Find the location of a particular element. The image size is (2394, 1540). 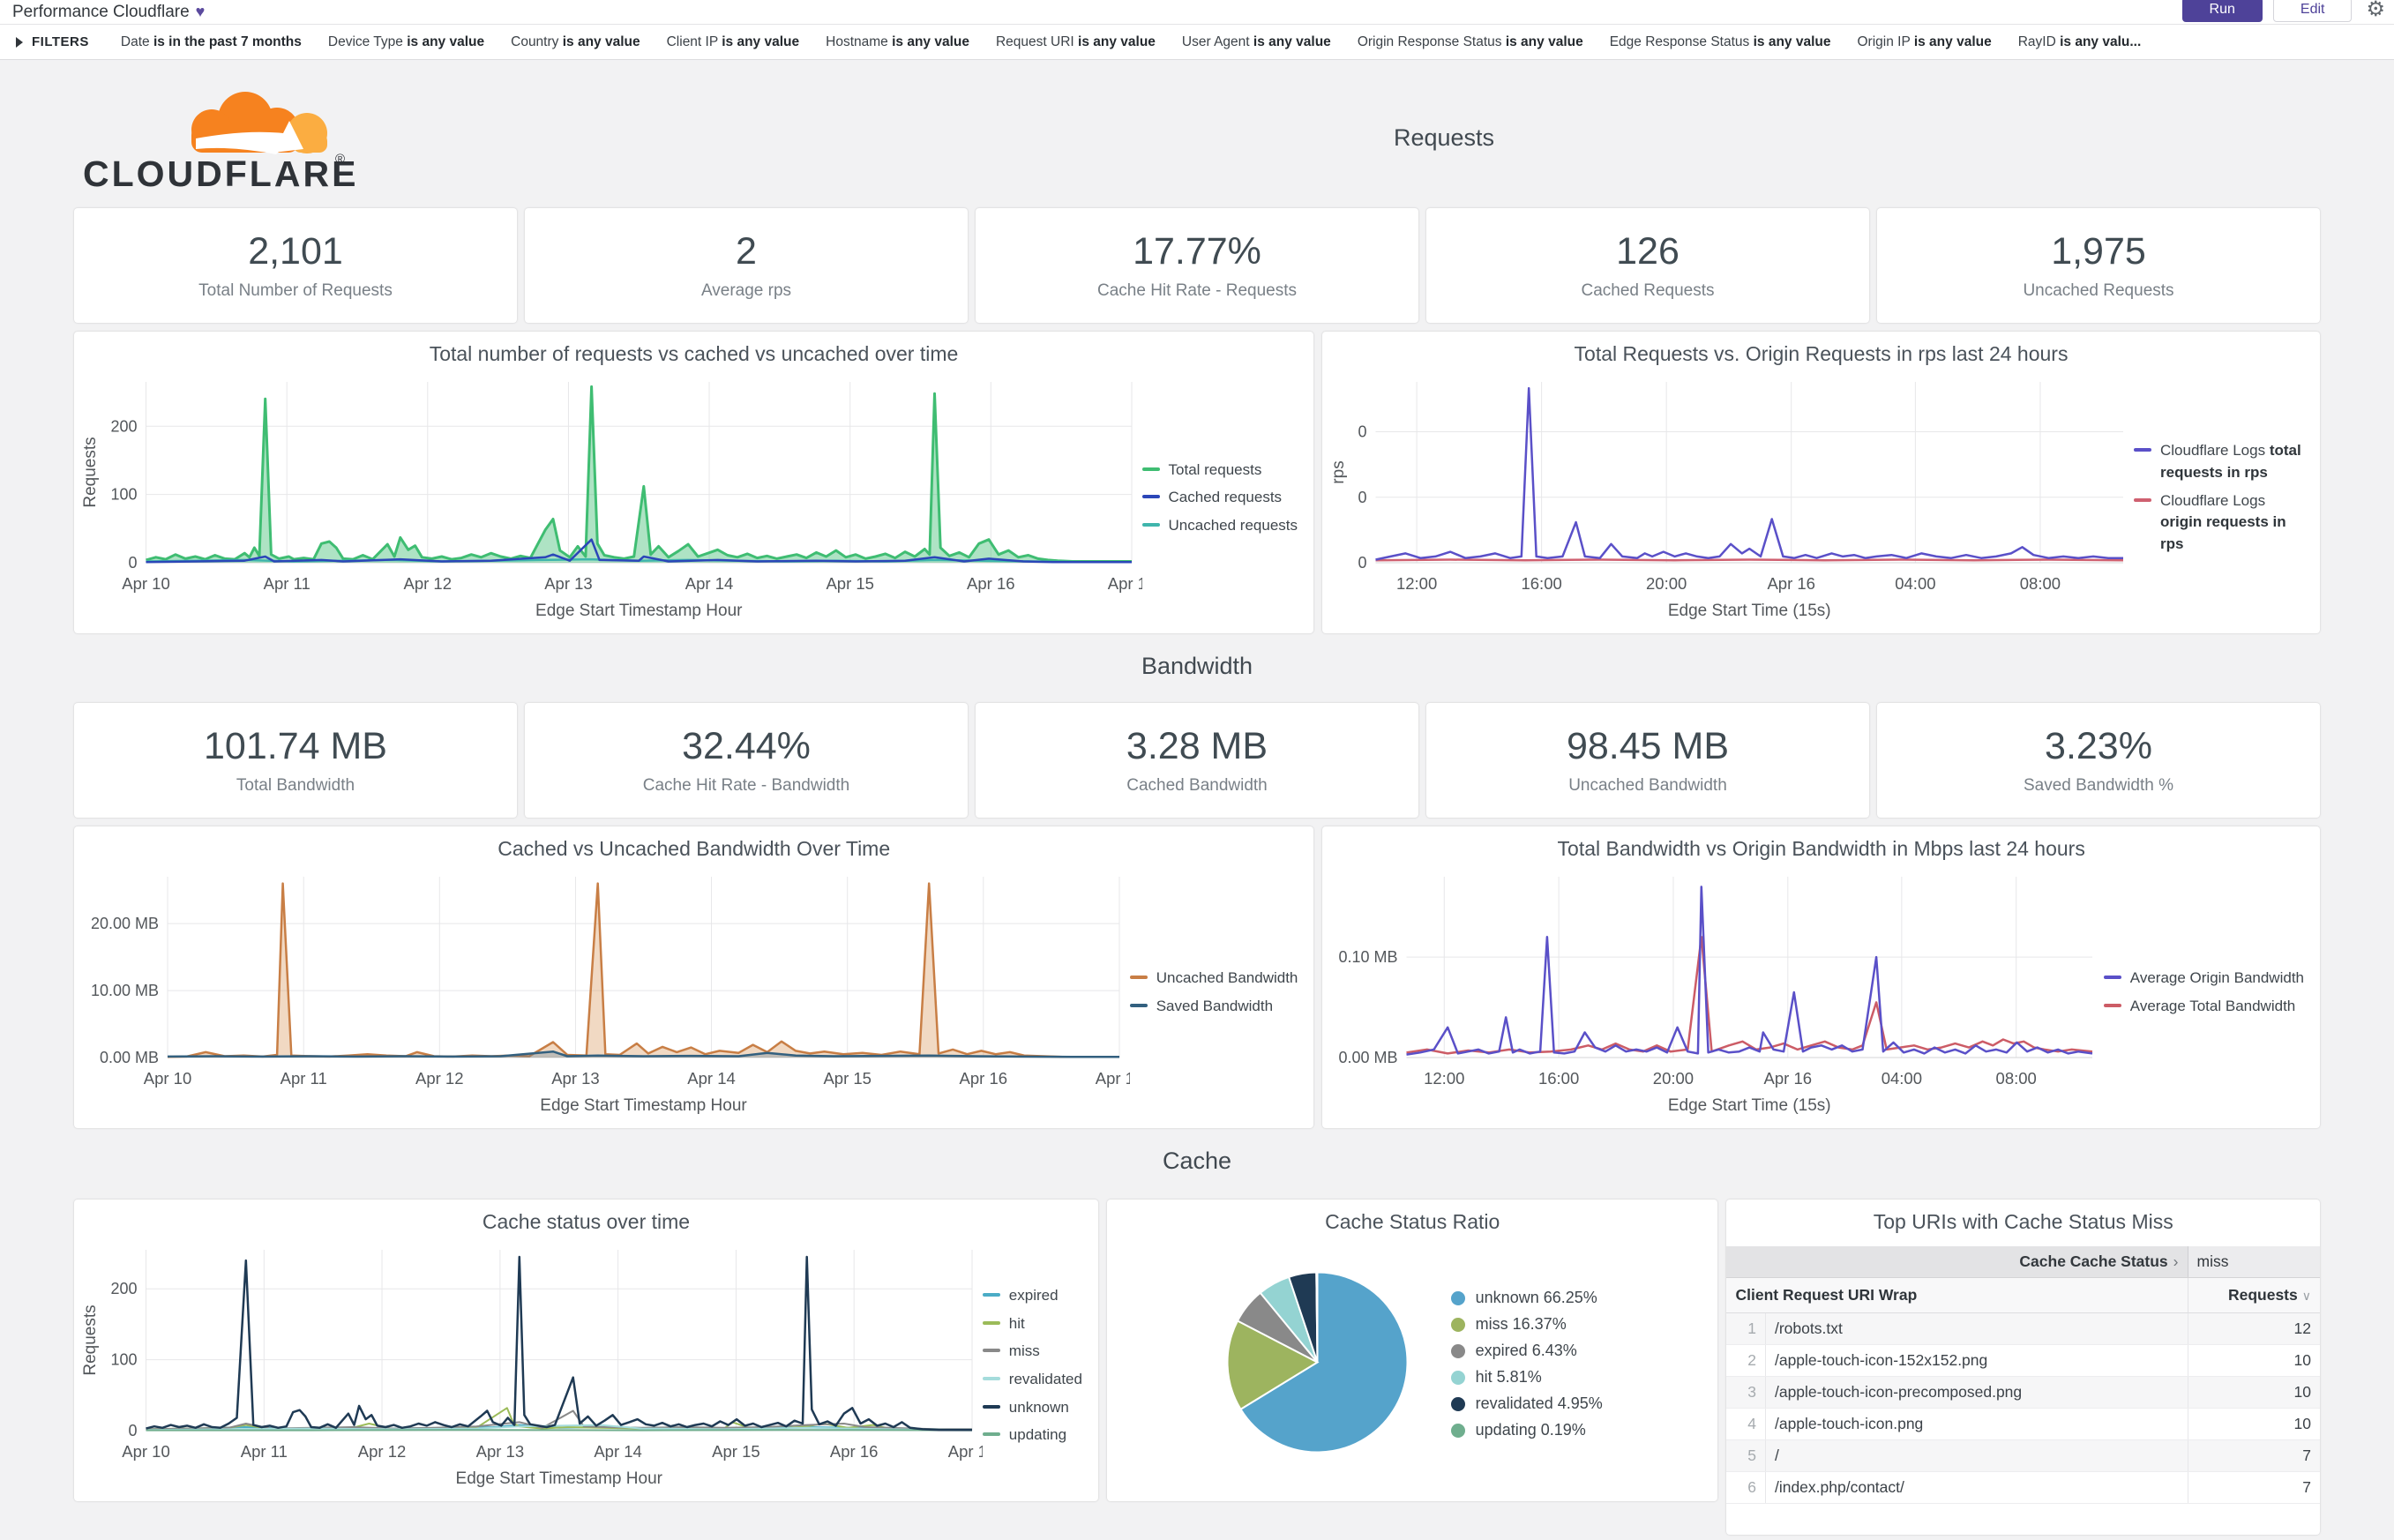

uri-cell: /apple-touch-icon.png is located at coordinates (1976, 1424).